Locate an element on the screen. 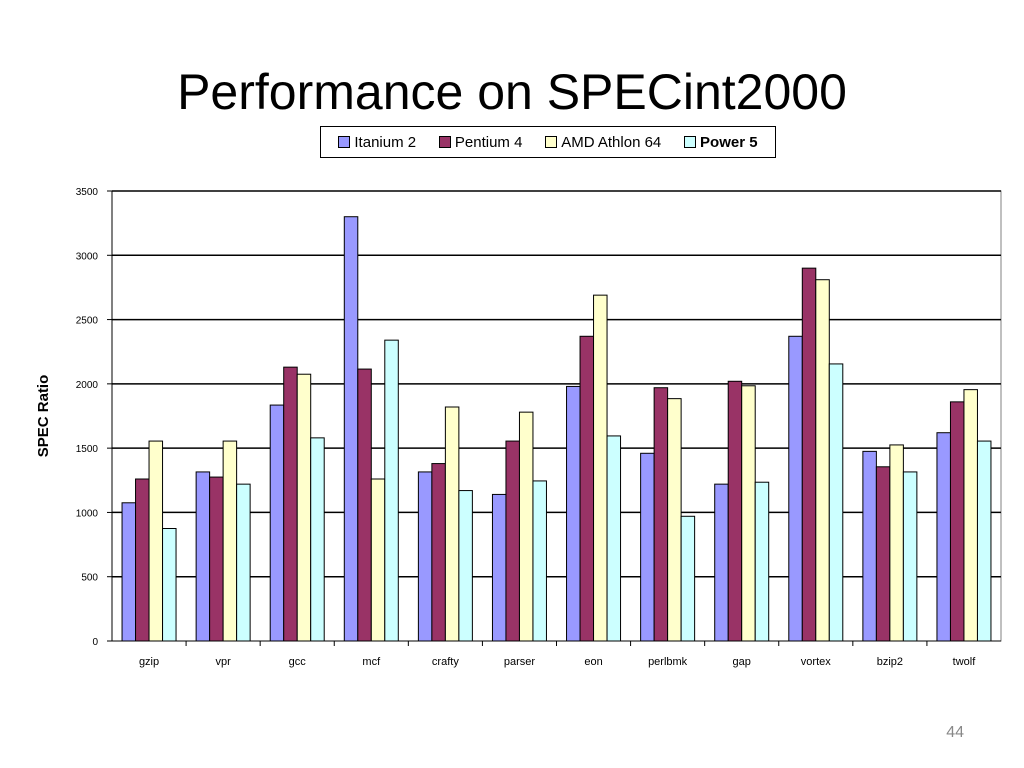 The width and height of the screenshot is (1024, 768). x-category-label: gzip is located at coordinates (149, 662).